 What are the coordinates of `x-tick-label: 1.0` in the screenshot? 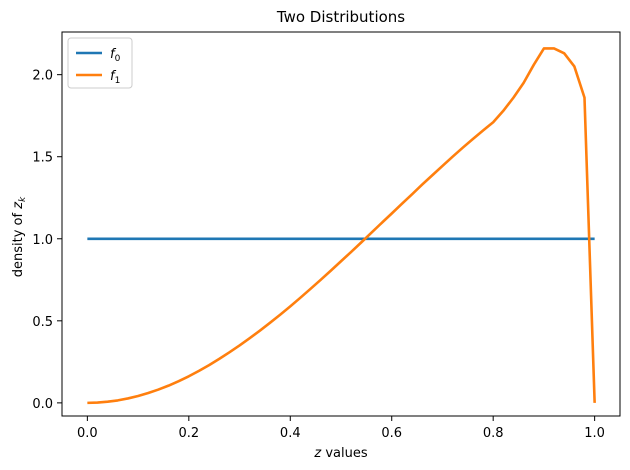 It's located at (594, 433).